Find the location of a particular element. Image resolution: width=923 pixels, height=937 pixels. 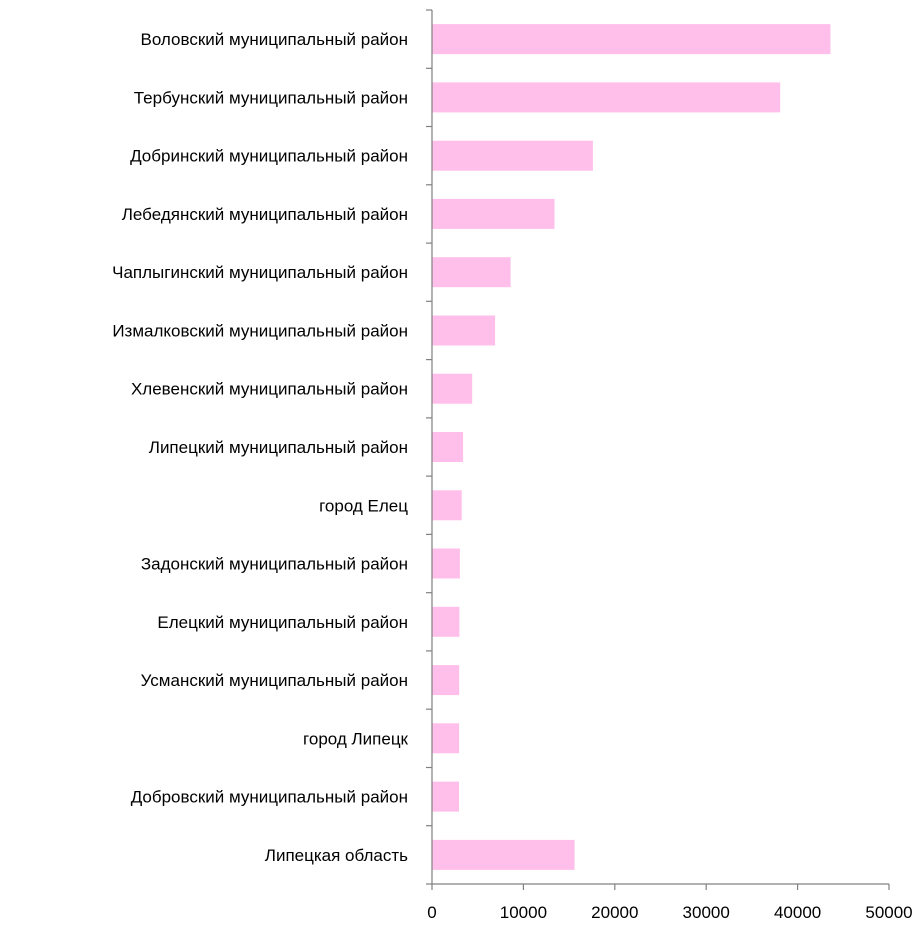

x-tick-label-5: 50000 is located at coordinates (888, 912).